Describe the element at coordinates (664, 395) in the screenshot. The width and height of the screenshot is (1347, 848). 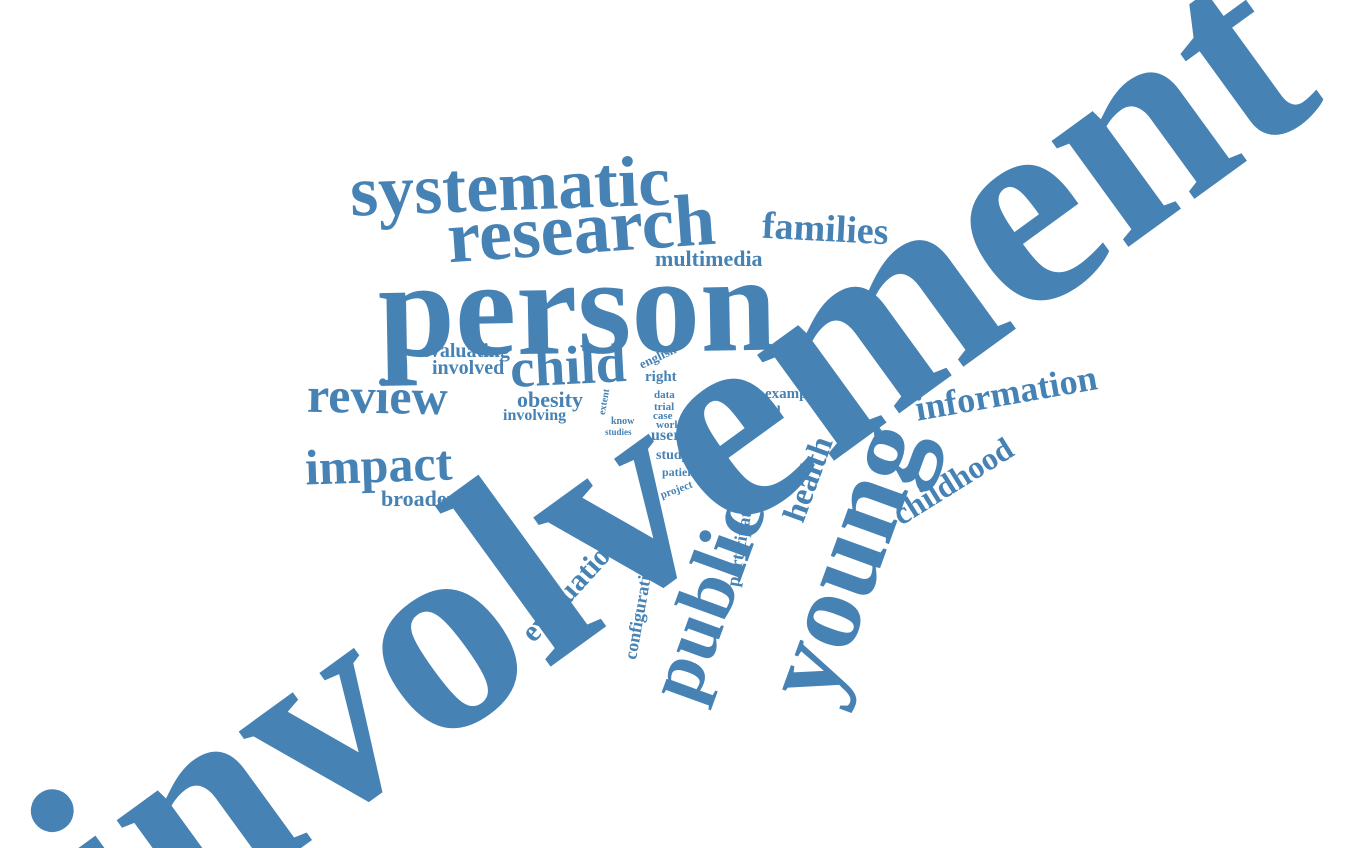
I see `word-data: data` at that location.